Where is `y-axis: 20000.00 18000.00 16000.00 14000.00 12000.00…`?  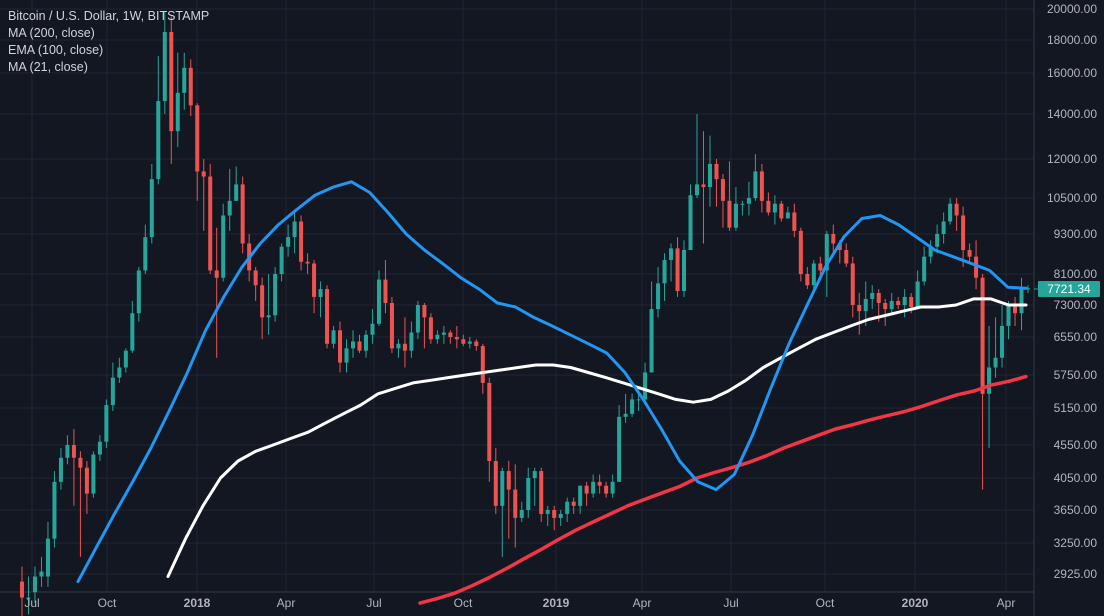 y-axis: 20000.00 18000.00 16000.00 14000.00 12000.00… is located at coordinates (1065, 291).